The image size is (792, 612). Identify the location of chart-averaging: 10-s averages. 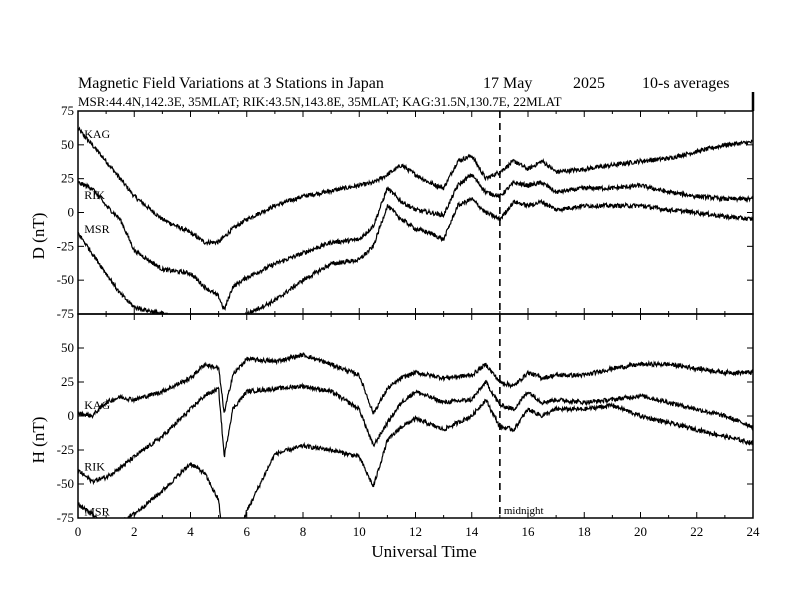
(686, 83).